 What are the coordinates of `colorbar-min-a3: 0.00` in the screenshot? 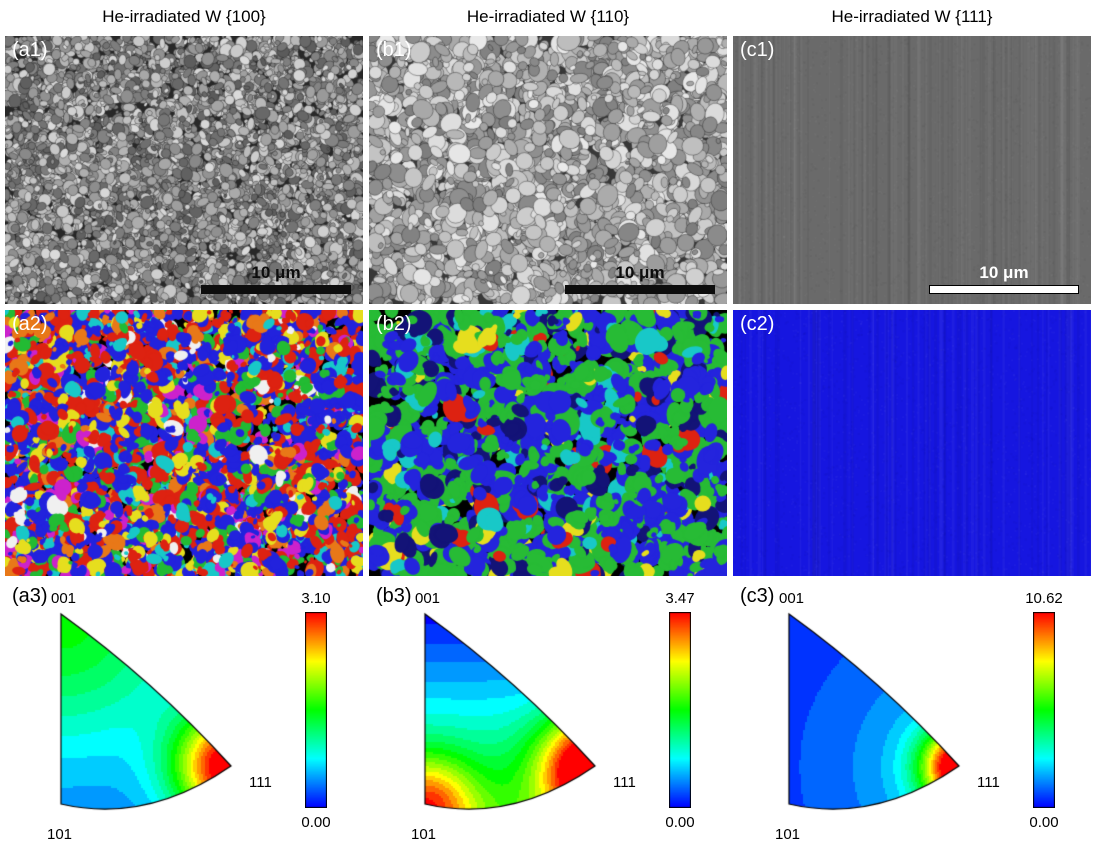 It's located at (316, 822).